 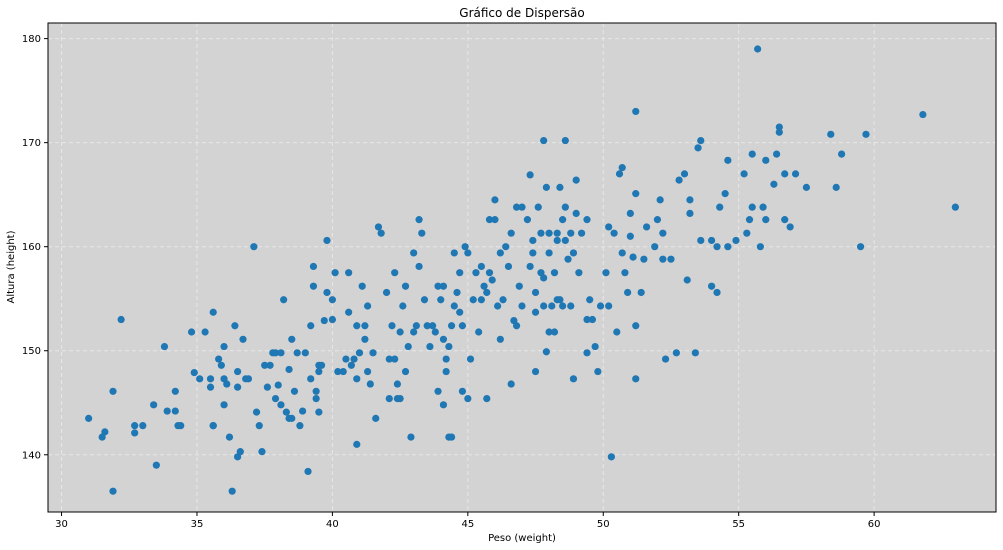 What do you see at coordinates (31, 143) in the screenshot?
I see `y-tick-label: 170` at bounding box center [31, 143].